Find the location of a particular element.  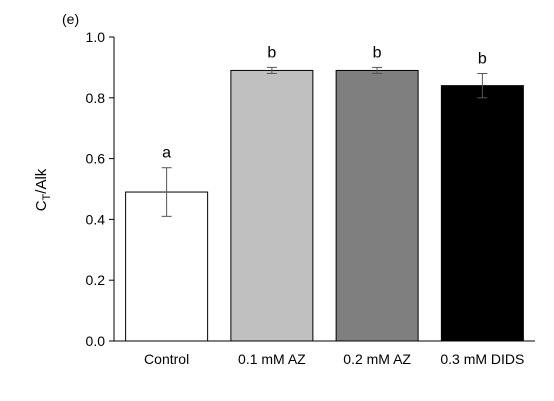

y-tick-label: 0.8 is located at coordinates (96, 98).